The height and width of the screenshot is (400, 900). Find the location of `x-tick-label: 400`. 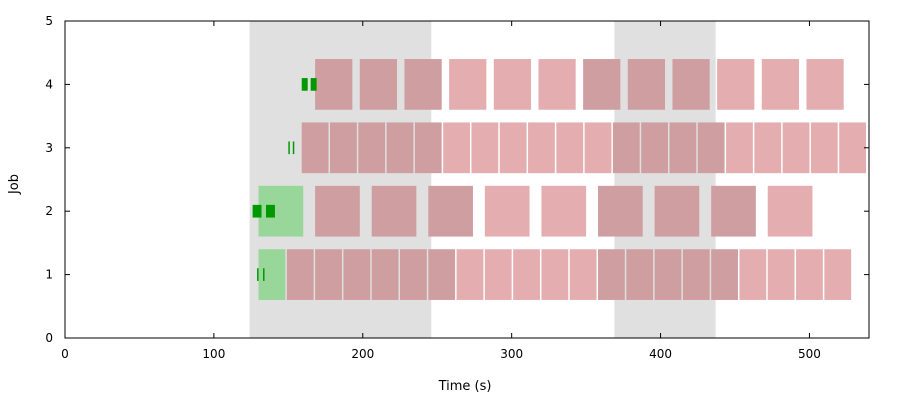

x-tick-label: 400 is located at coordinates (660, 354).